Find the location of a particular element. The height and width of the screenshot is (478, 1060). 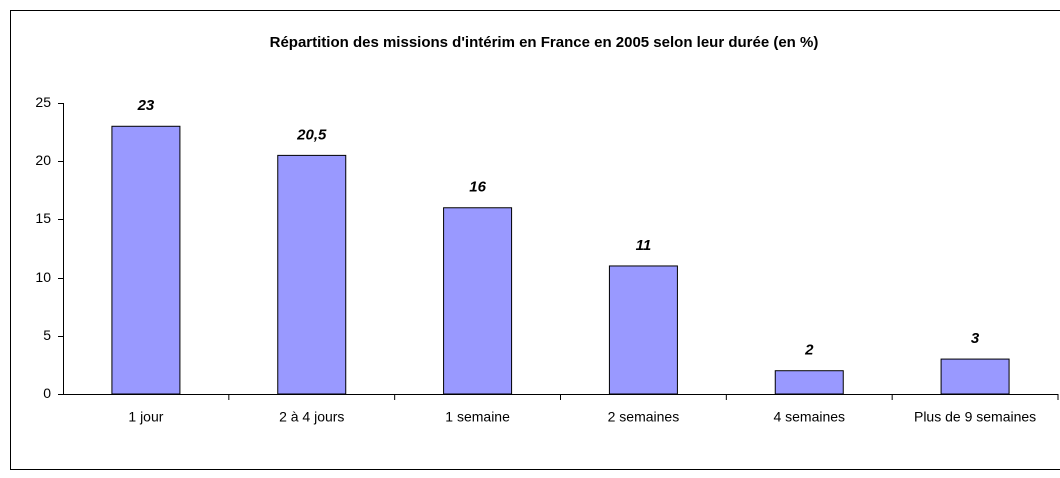

y-tick-label: 5 is located at coordinates (47, 335).